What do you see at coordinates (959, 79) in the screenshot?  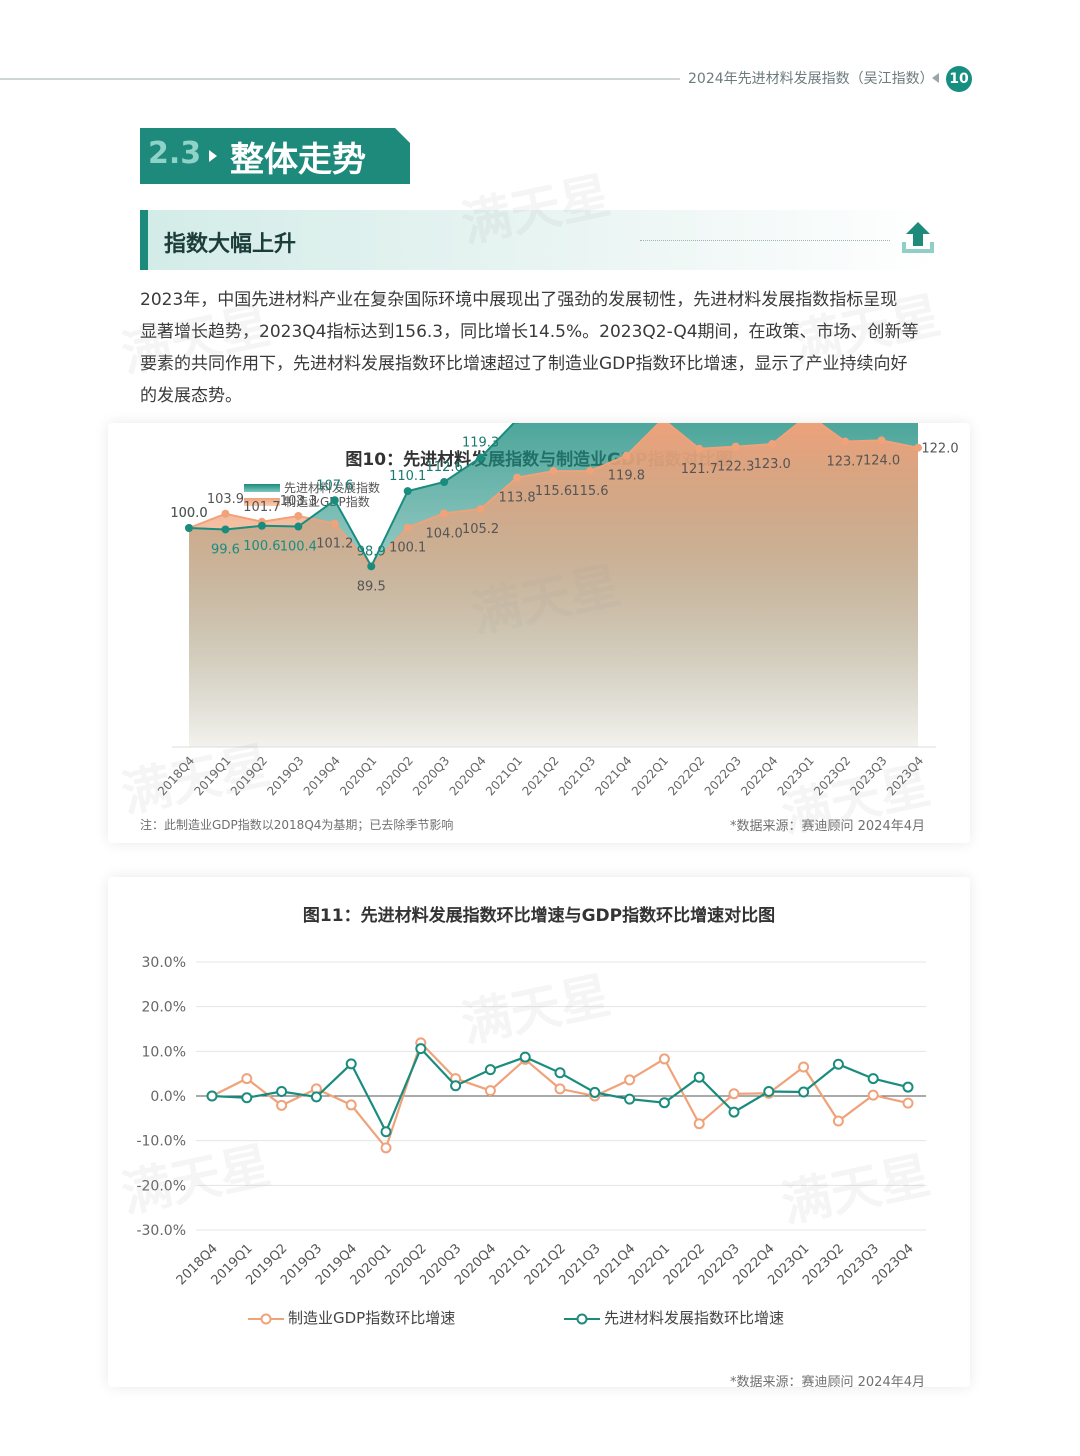 I see `page-number-badge: 10` at bounding box center [959, 79].